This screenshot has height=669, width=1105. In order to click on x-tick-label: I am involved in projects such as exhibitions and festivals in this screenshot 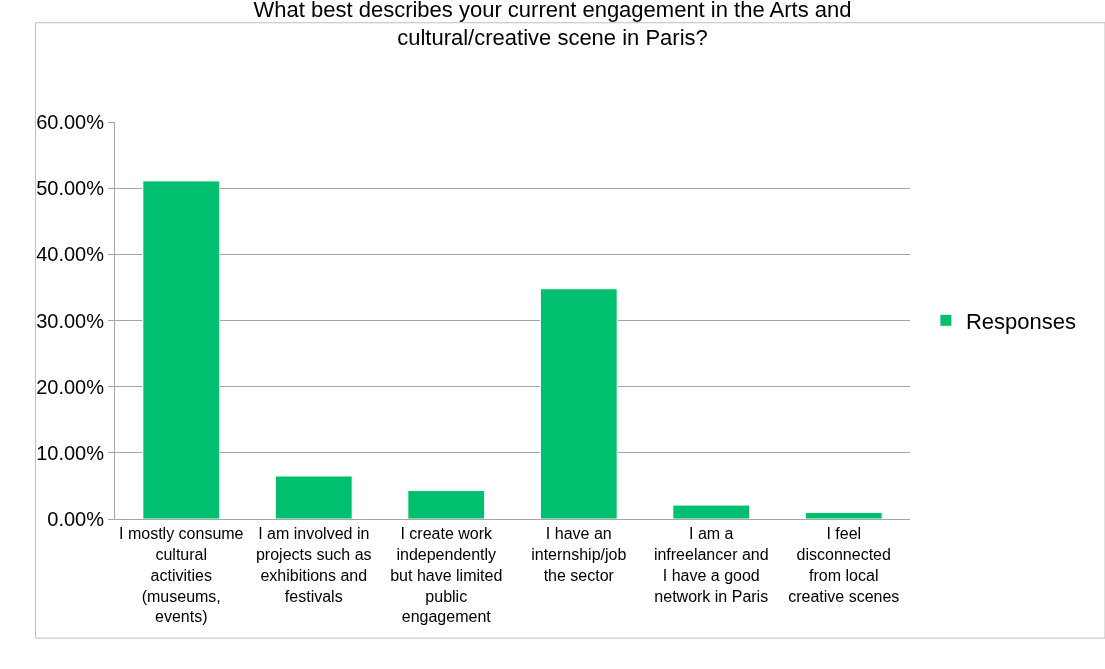, I will do `click(313, 565)`.